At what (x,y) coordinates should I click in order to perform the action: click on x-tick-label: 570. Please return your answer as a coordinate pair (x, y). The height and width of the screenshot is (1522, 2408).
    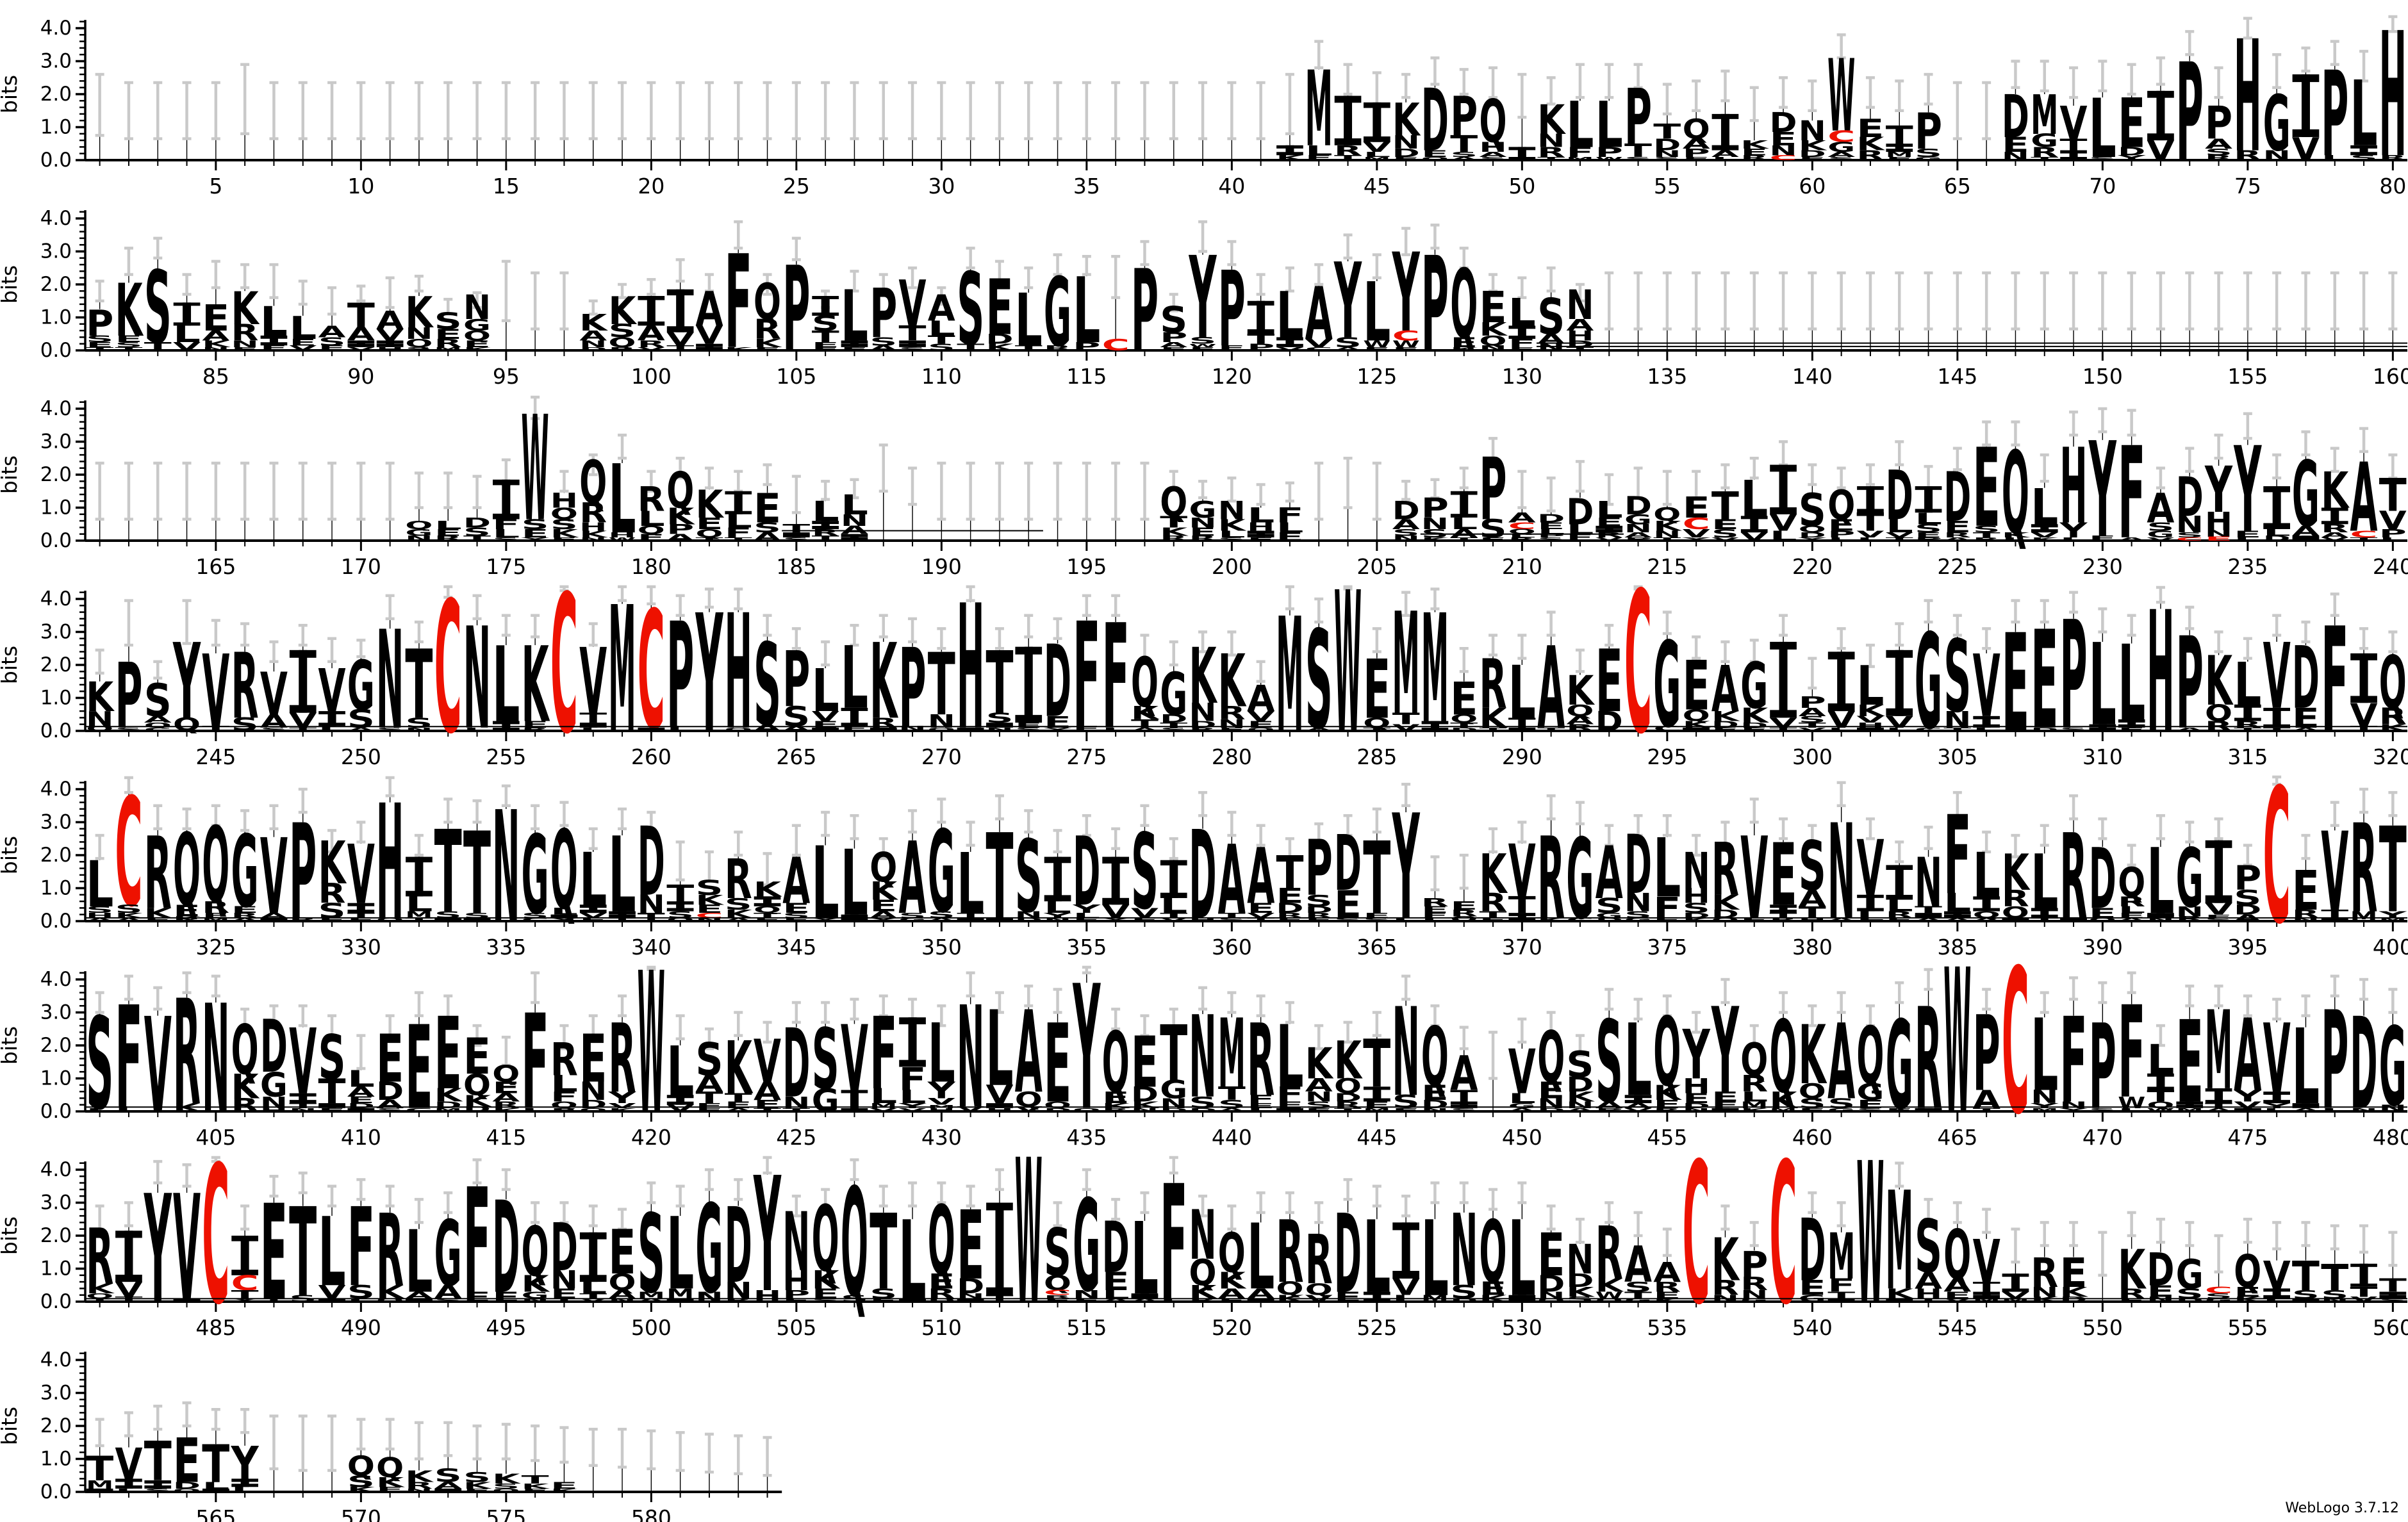
    Looking at the image, I should click on (361, 1513).